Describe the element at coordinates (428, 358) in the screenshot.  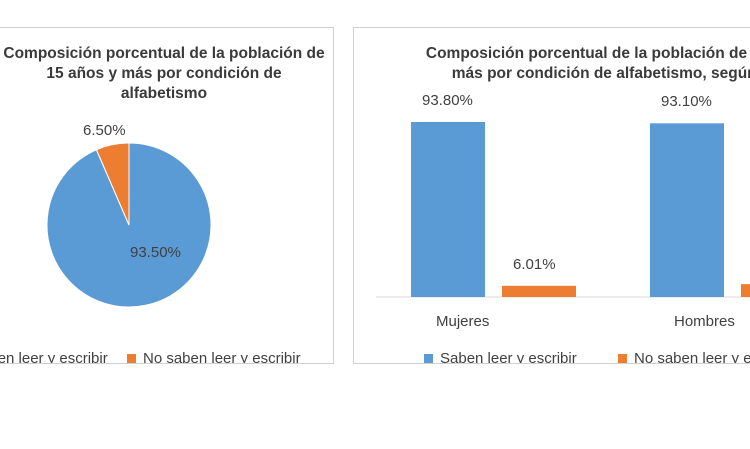
I see `legend-swatch-blue` at that location.